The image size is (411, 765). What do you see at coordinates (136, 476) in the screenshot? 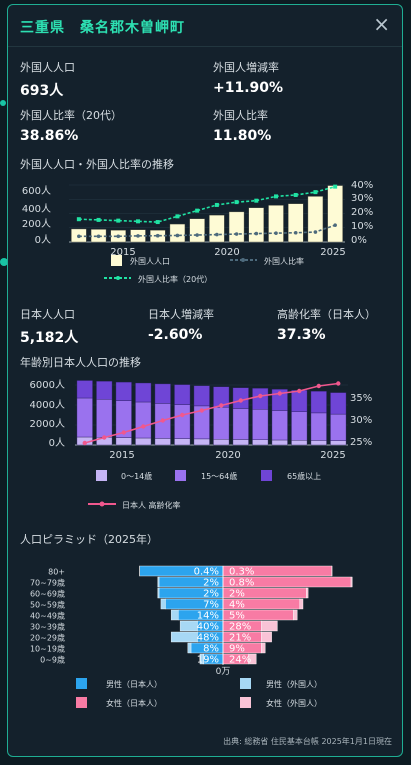
I see `legend-label: 0～14歳` at bounding box center [136, 476].